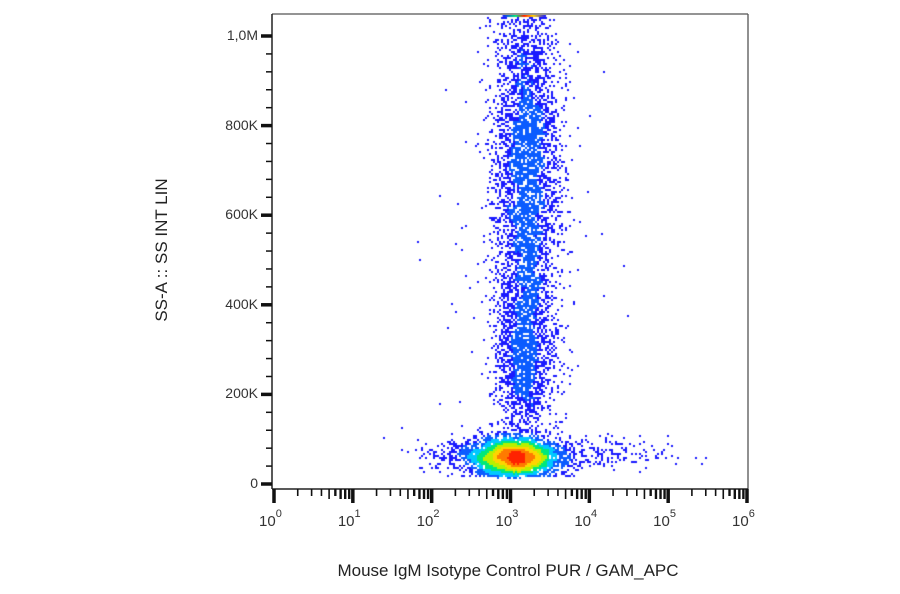 This screenshot has width=900, height=594. Describe the element at coordinates (241, 214) in the screenshot. I see `y-tick-label: 600K` at that location.